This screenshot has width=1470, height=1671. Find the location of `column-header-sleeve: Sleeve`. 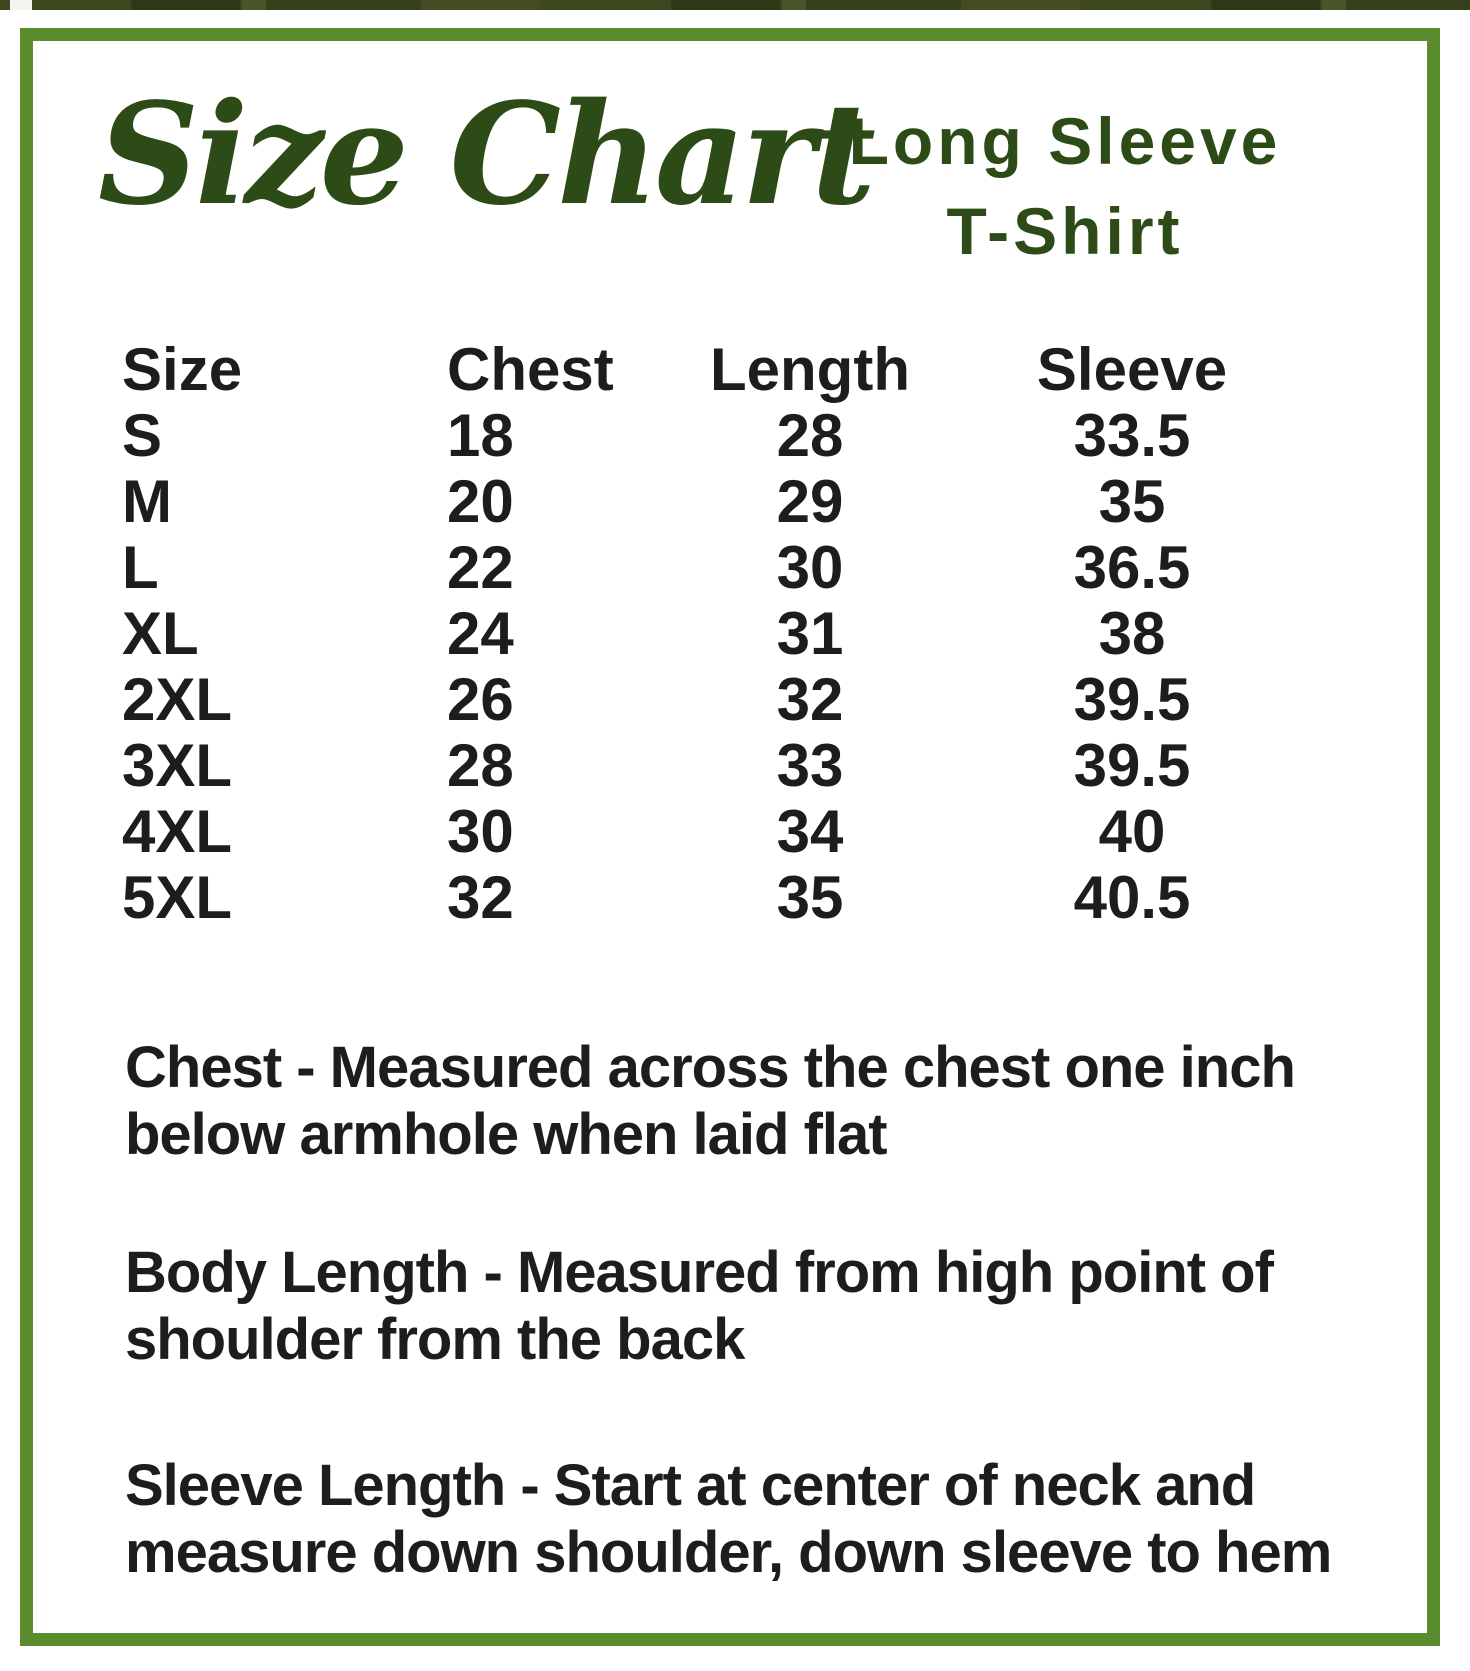

column-header-sleeve: Sleeve is located at coordinates (1132, 369).